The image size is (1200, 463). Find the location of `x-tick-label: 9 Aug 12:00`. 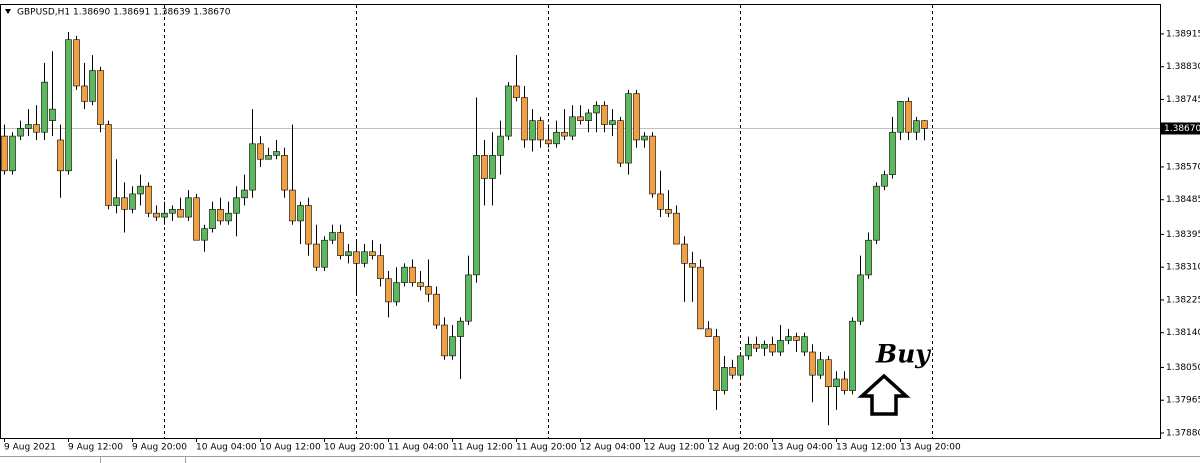

x-tick-label: 9 Aug 12:00 is located at coordinates (95, 448).